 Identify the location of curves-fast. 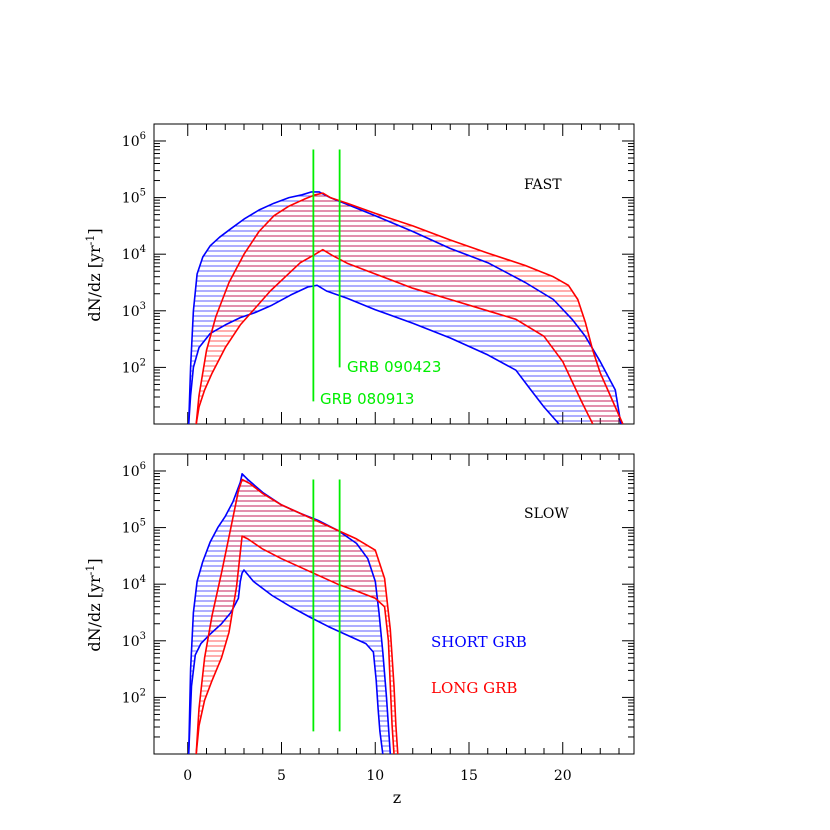
(405, 307).